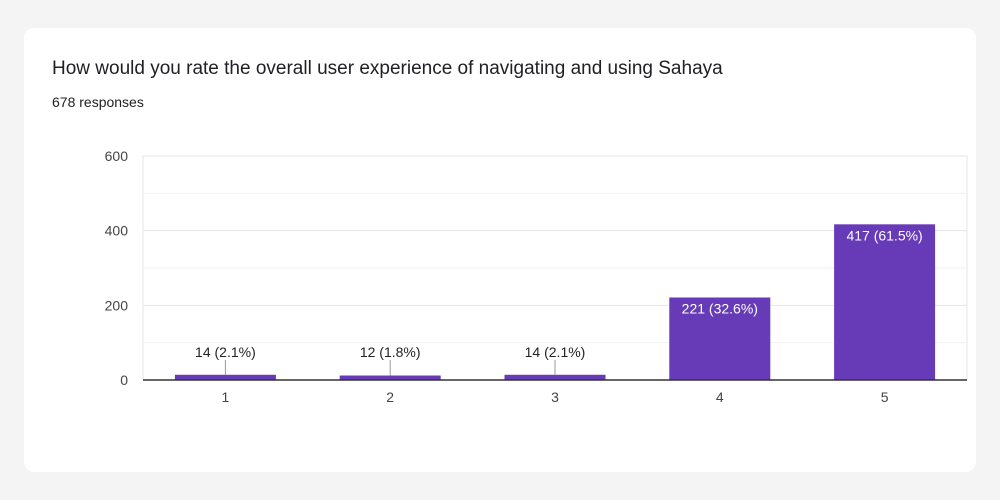  Describe the element at coordinates (555, 397) in the screenshot. I see `x-tick-label: 3` at that location.